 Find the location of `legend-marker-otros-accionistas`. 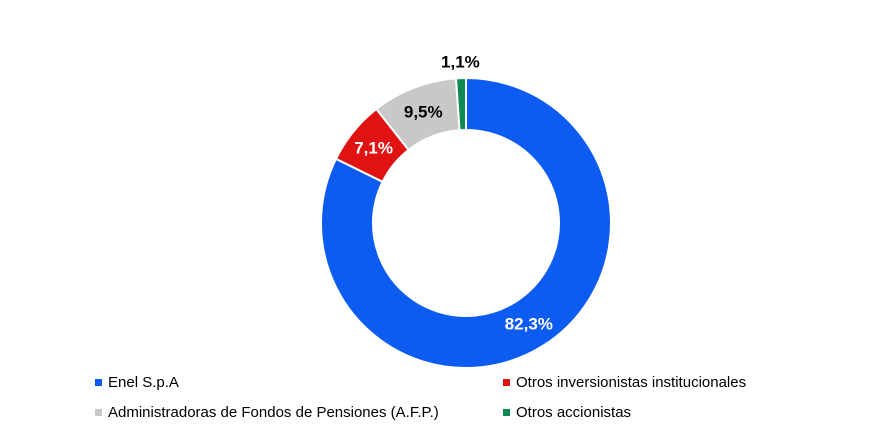

legend-marker-otros-accionistas is located at coordinates (506, 412).